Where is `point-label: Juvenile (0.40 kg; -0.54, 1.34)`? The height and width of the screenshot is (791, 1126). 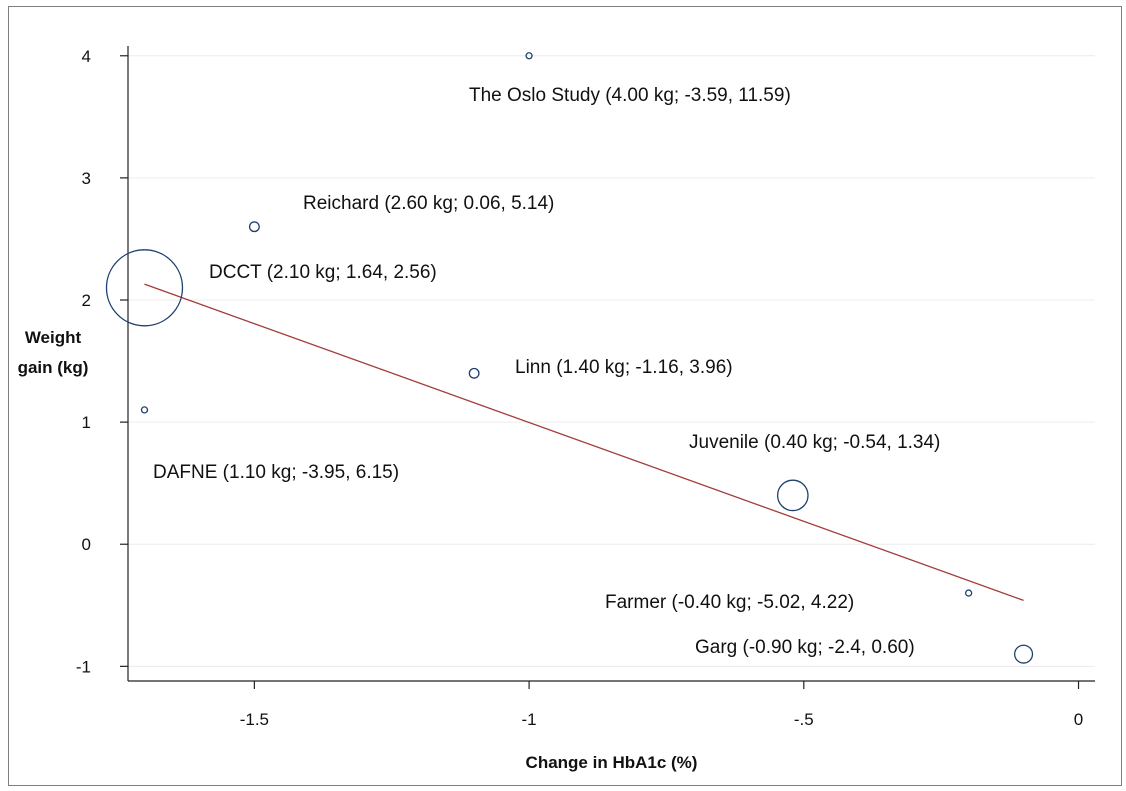 point-label: Juvenile (0.40 kg; -0.54, 1.34) is located at coordinates (814, 442).